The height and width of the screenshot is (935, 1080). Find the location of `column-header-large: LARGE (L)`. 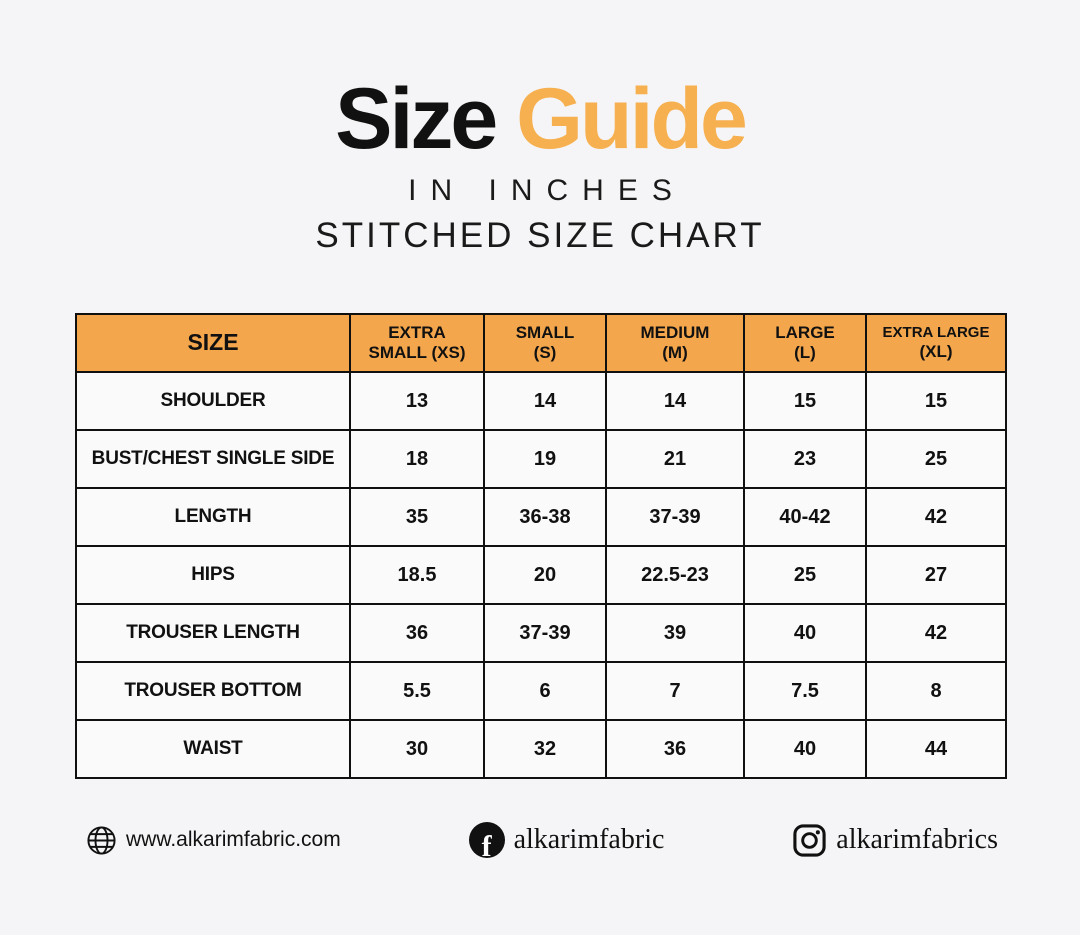

column-header-large: LARGE (L) is located at coordinates (805, 343).